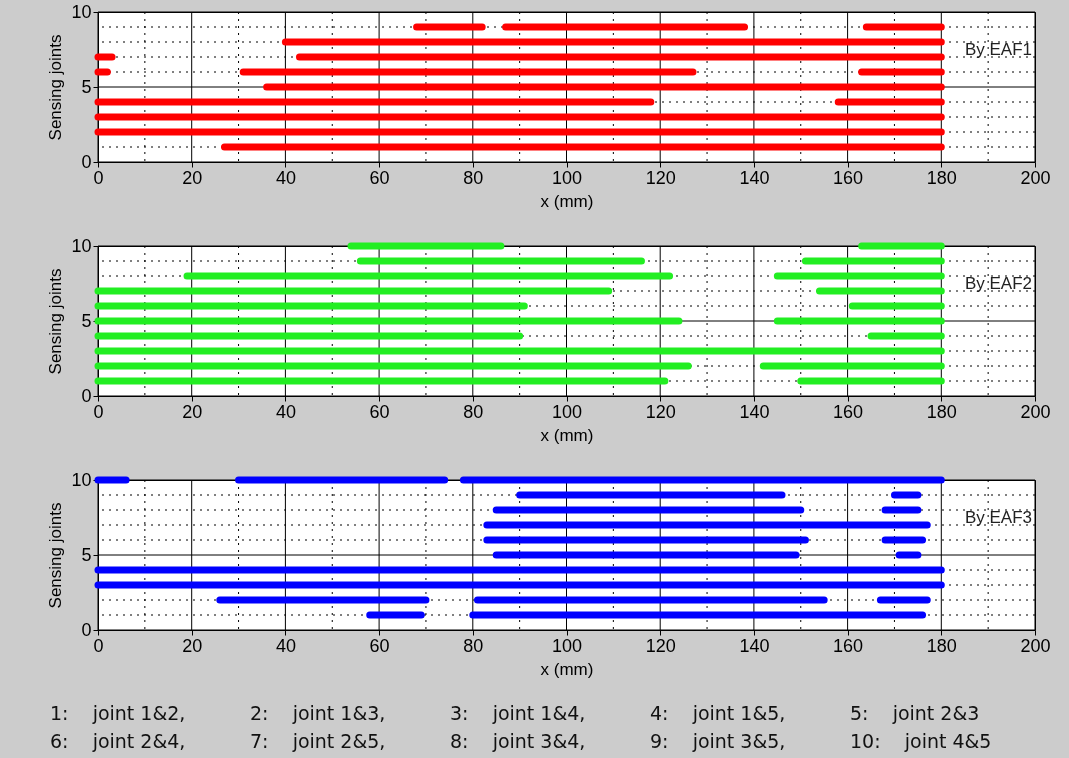 This screenshot has height=758, width=1069. I want to click on text: 4: joint 1&5,, so click(718, 713).